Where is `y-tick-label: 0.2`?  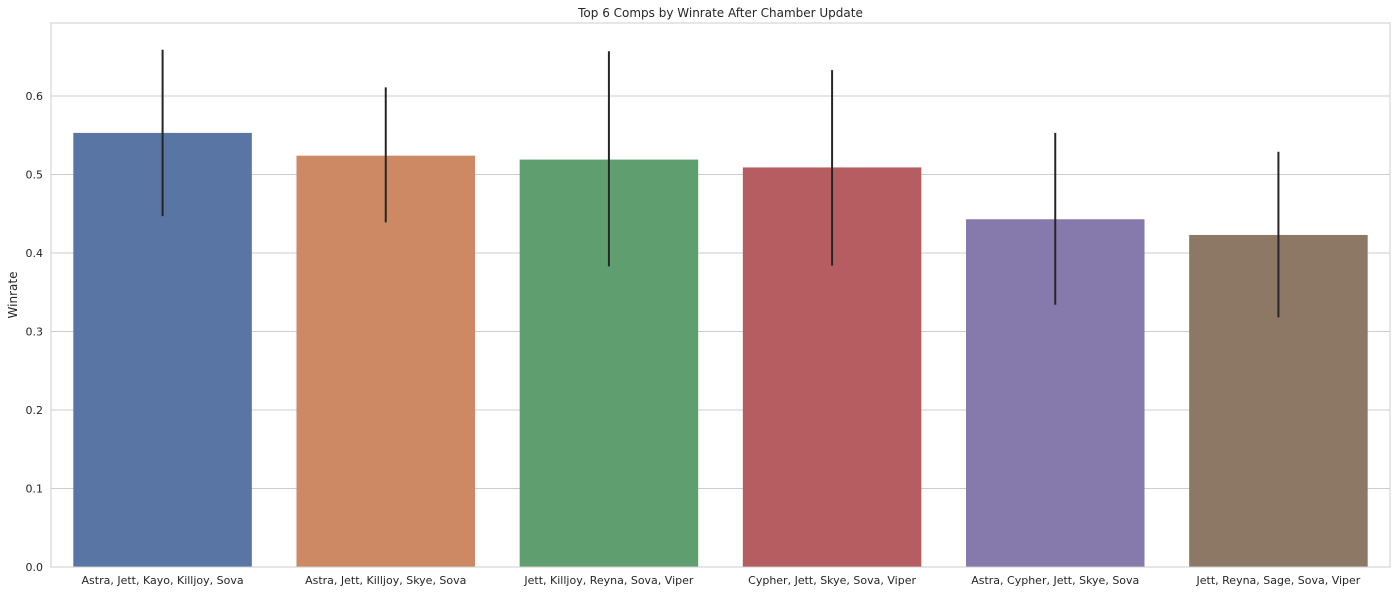 y-tick-label: 0.2 is located at coordinates (35, 410).